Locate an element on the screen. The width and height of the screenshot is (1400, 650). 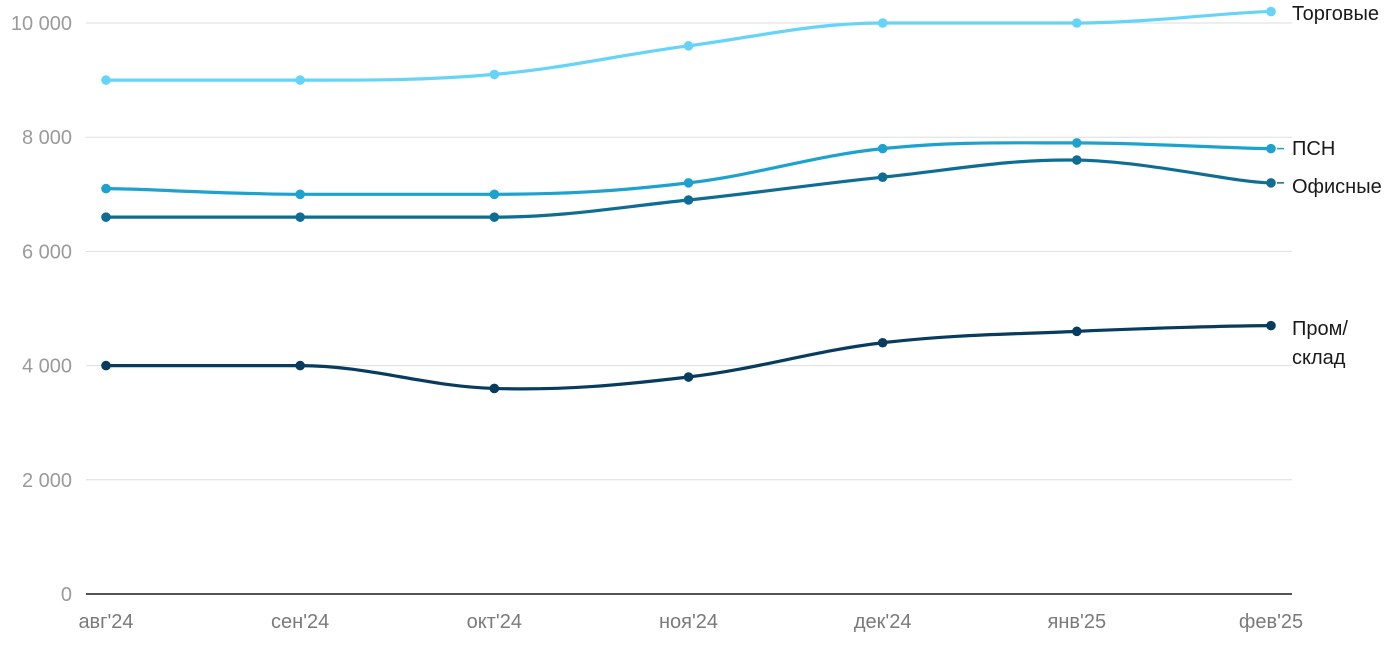
y-tick-label: 6 000 is located at coordinates (47, 252).